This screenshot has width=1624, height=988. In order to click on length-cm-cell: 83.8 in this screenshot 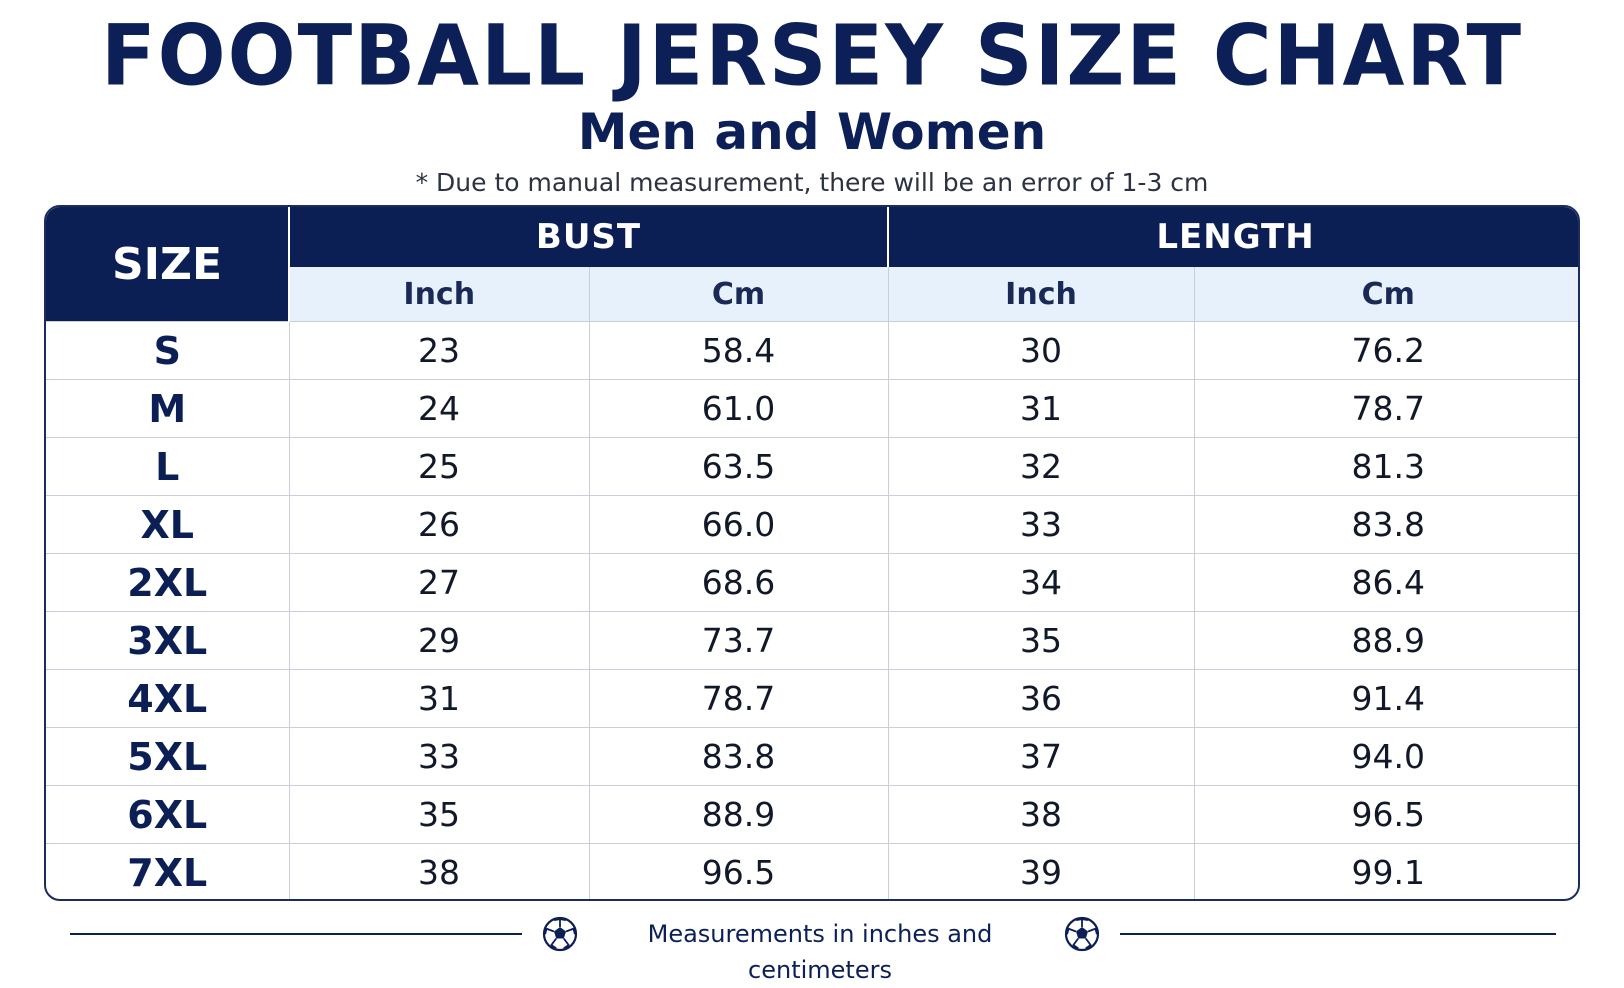, I will do `click(1386, 524)`.